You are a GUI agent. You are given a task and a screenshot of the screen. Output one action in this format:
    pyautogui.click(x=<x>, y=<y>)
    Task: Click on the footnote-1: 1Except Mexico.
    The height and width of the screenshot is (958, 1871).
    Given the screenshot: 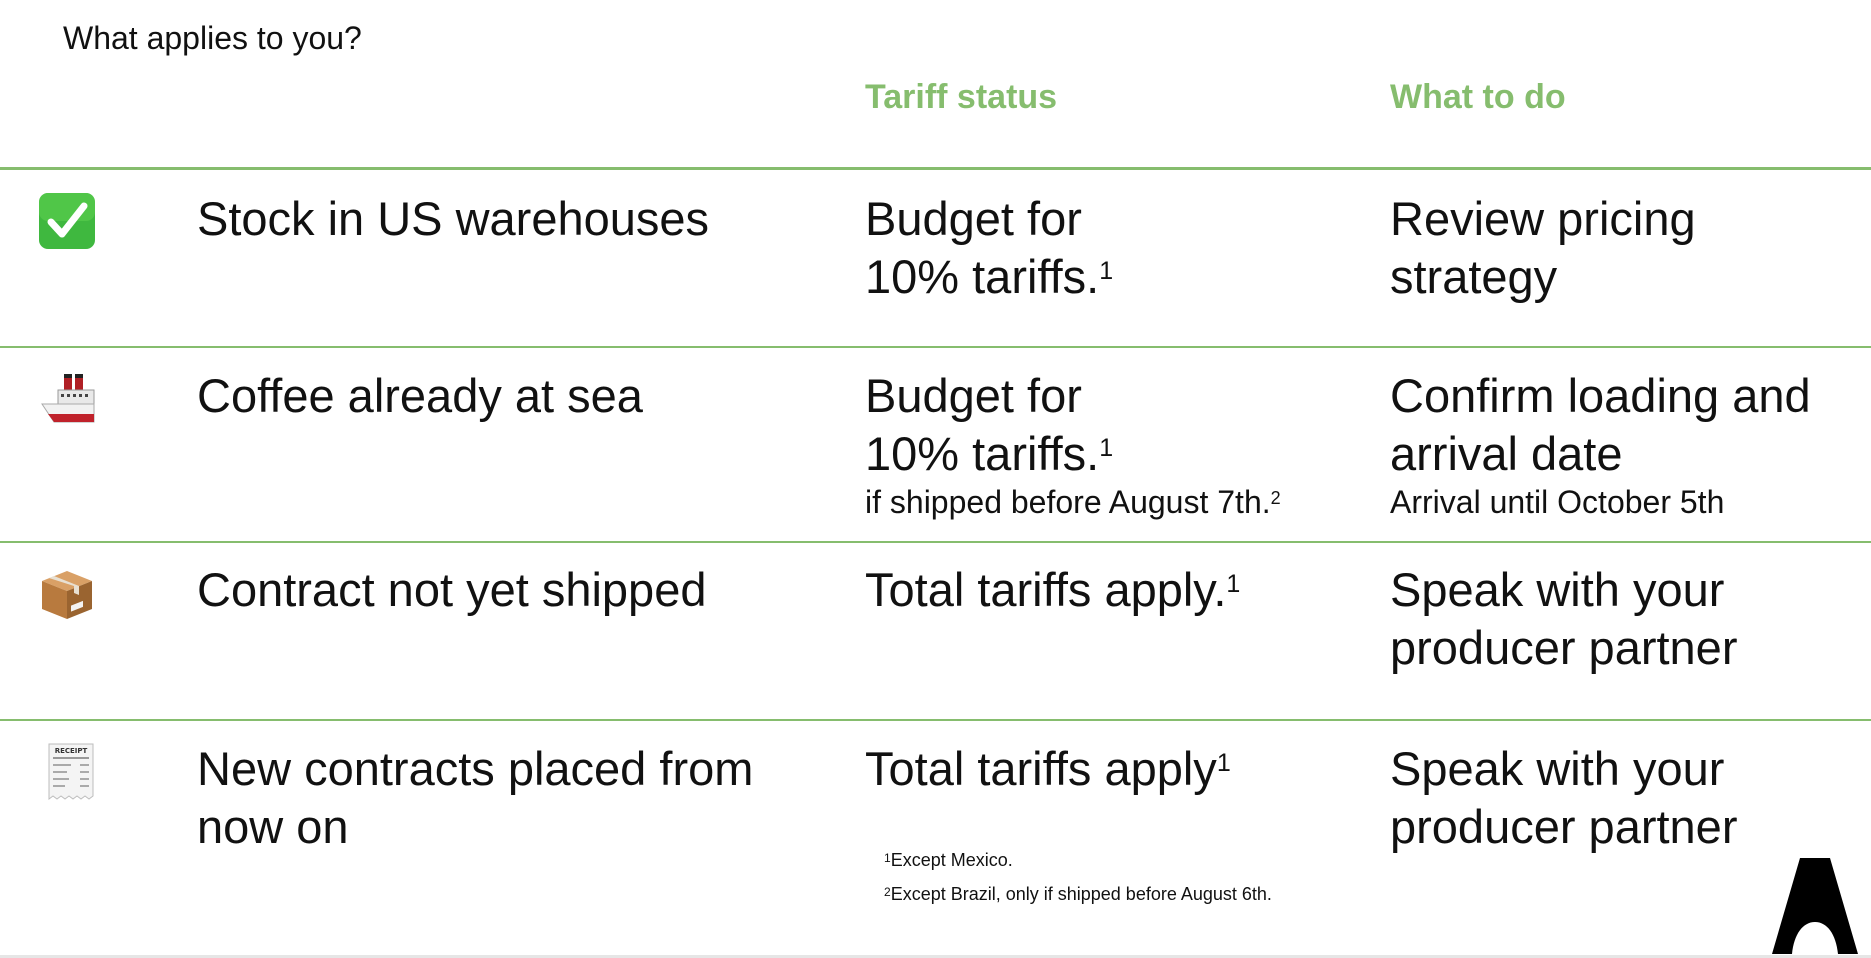 What is the action you would take?
    pyautogui.click(x=948, y=860)
    